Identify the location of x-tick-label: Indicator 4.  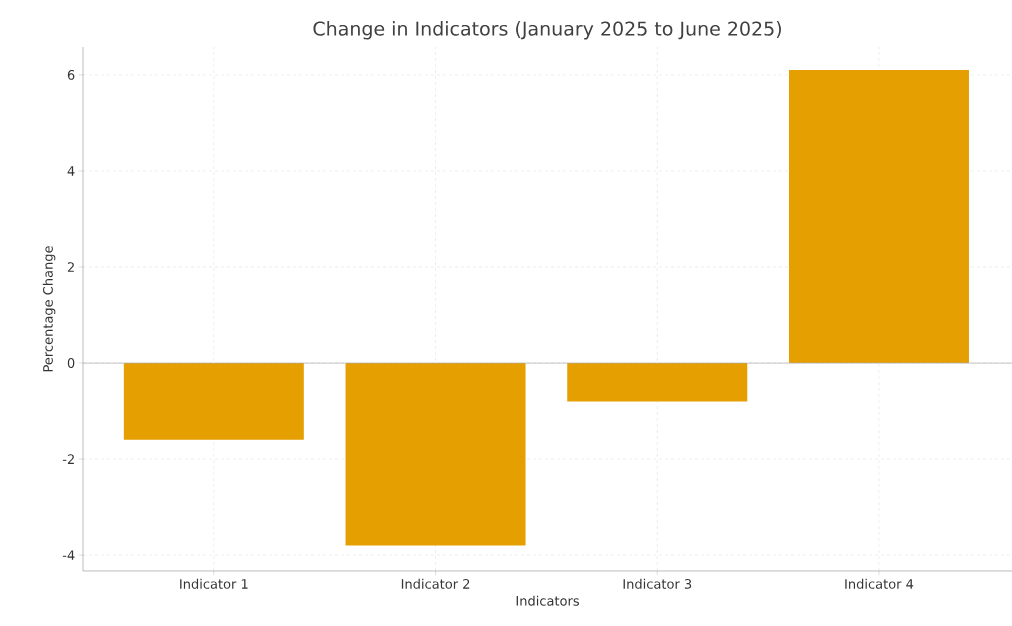
(879, 583).